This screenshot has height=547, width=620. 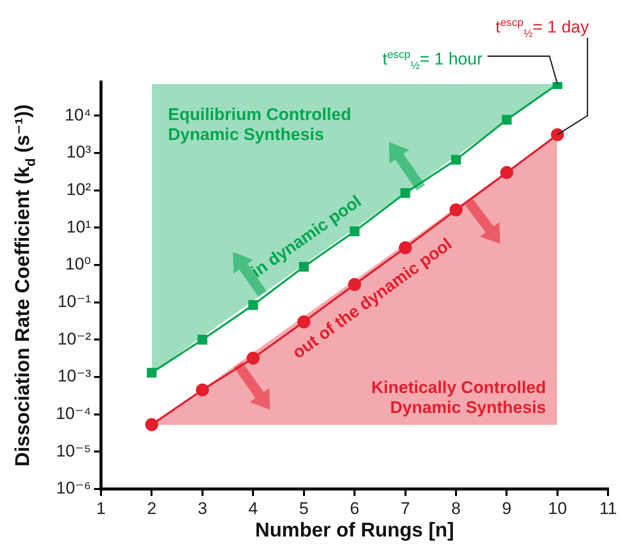 I want to click on x-tick-label: 10, so click(x=557, y=508).